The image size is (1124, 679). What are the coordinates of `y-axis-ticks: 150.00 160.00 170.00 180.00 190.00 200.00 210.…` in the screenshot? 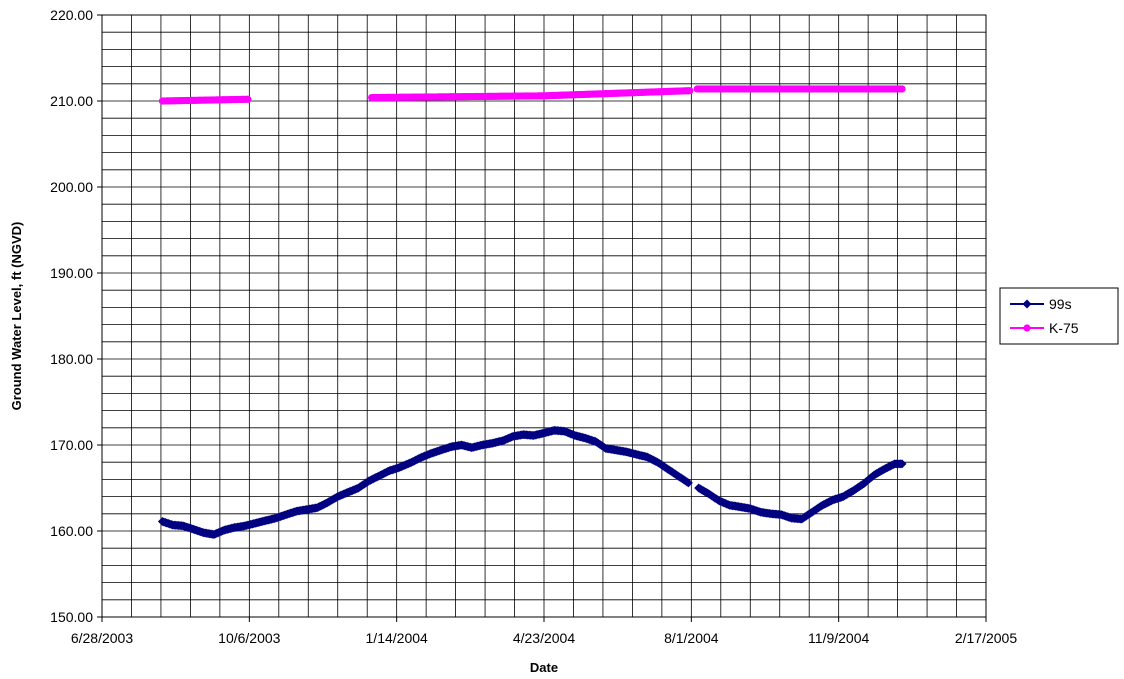 It's located at (76, 316).